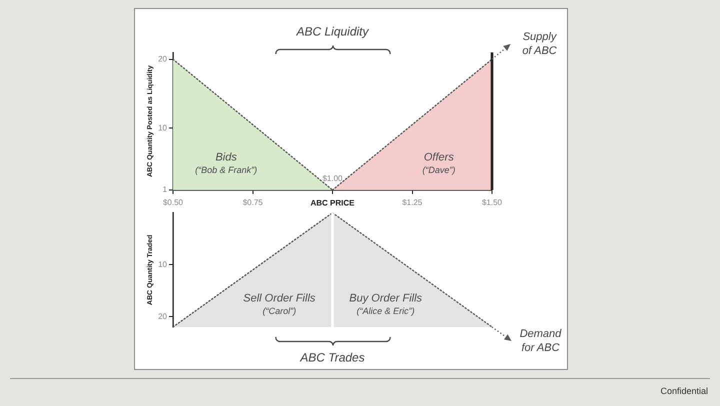  What do you see at coordinates (332, 357) in the screenshot?
I see `text: ABC Trades` at bounding box center [332, 357].